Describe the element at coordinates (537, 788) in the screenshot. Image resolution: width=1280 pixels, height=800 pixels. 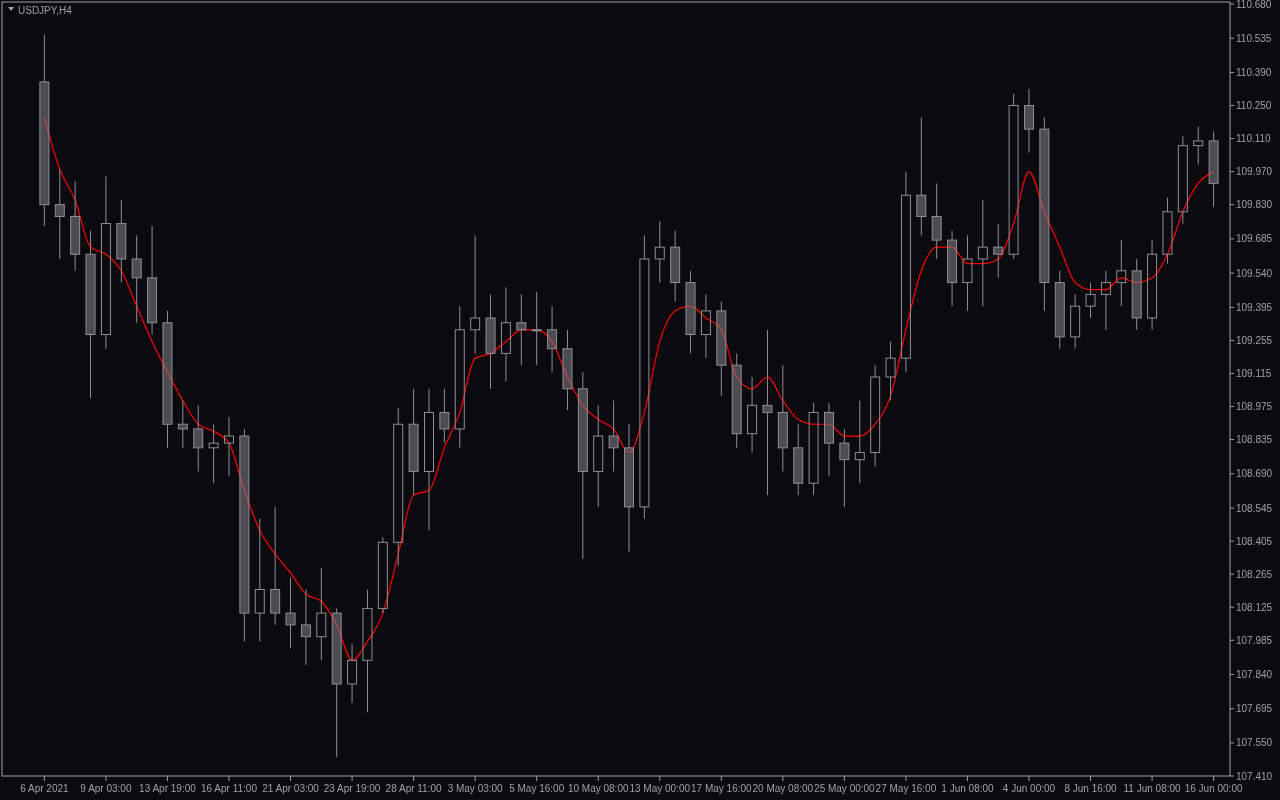
I see `x-tick-label: 5 May 16:00` at that location.